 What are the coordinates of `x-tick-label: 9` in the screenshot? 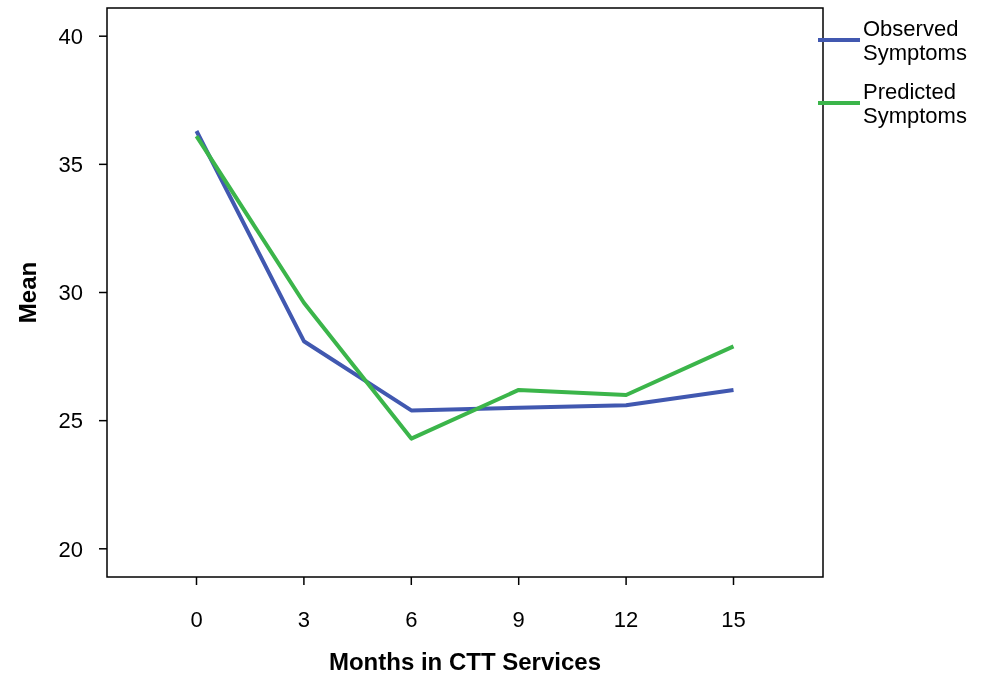 It's located at (518, 619).